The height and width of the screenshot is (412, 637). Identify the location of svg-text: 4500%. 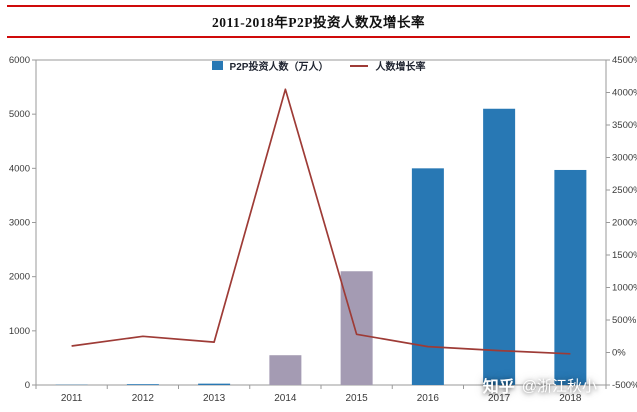
(624, 60).